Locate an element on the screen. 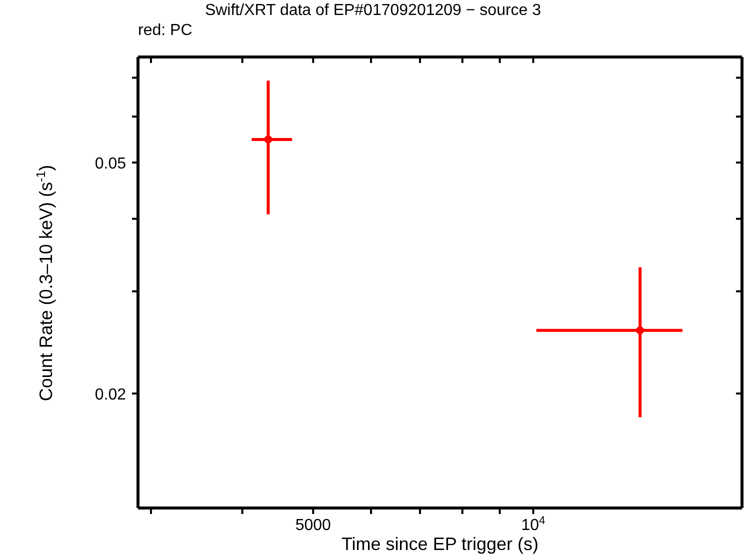  x-axis-title: Time since EP trigger (s) is located at coordinates (440, 544).